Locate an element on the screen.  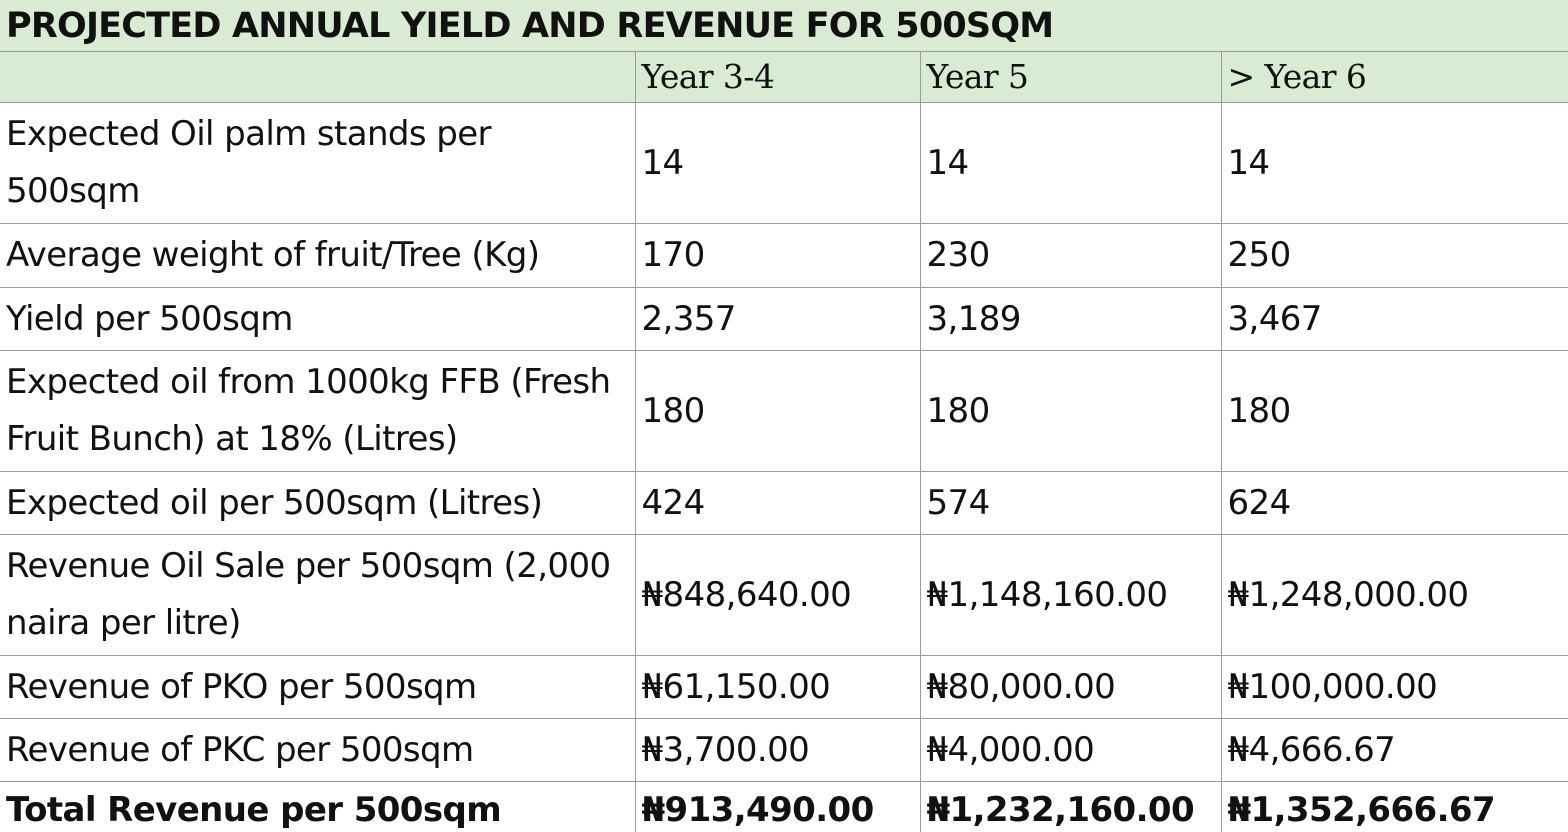
cell-value: ₦1,248,000.00 is located at coordinates (1394, 595).